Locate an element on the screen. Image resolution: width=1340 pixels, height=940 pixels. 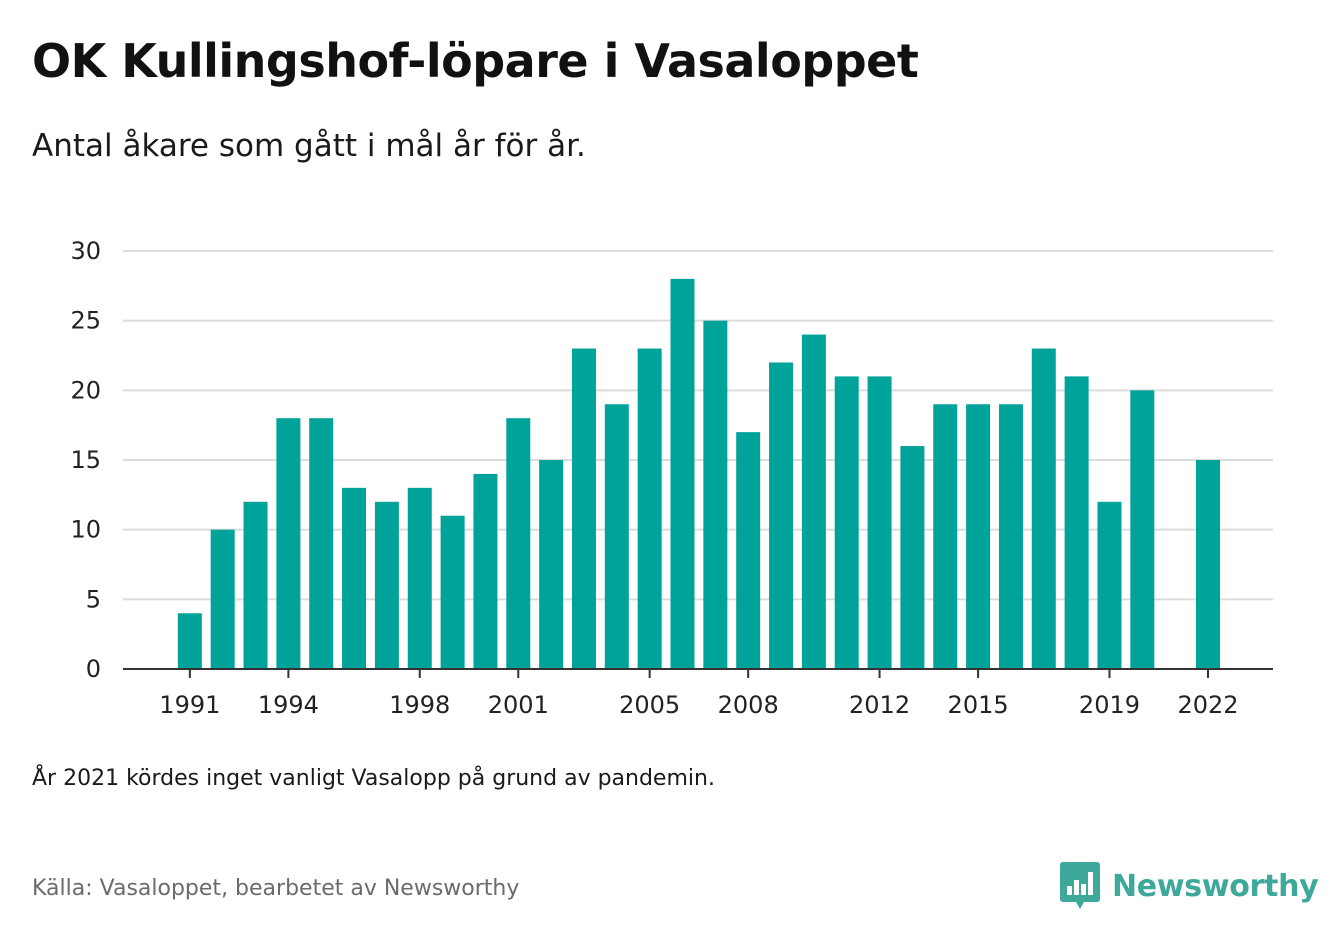
y-tick-label: 0 is located at coordinates (93, 669).